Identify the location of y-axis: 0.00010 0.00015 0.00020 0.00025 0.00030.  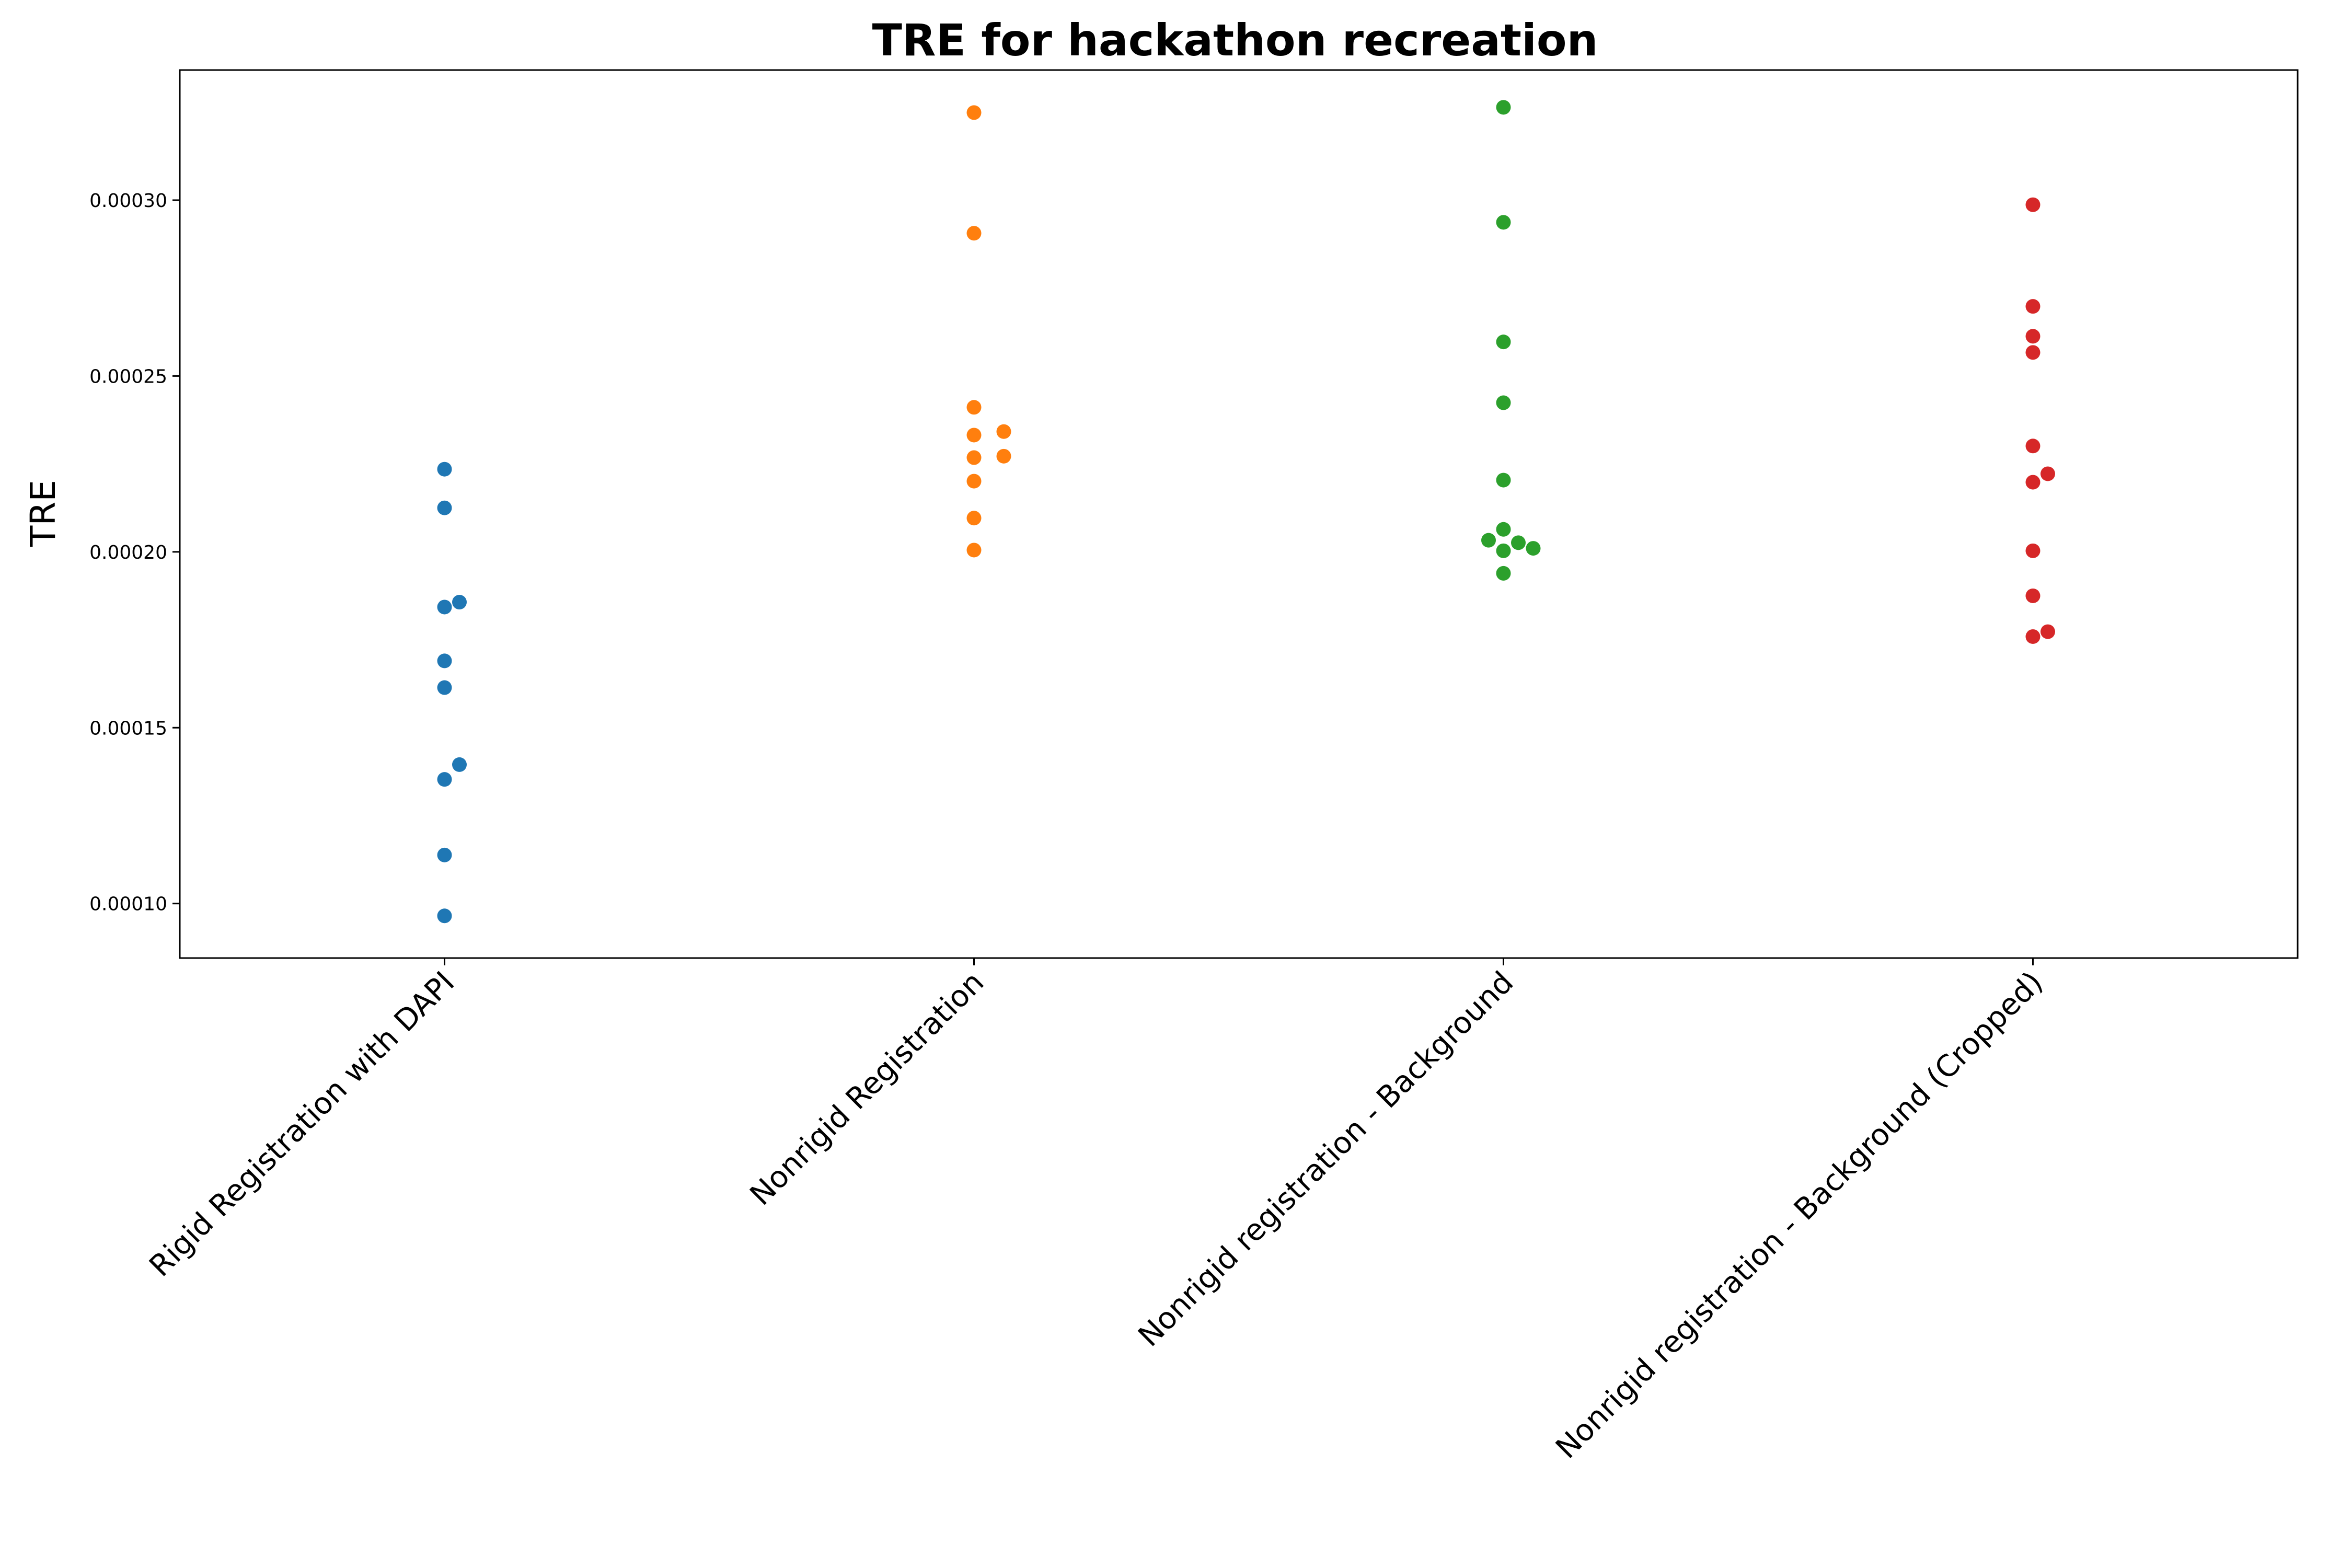
(134, 552).